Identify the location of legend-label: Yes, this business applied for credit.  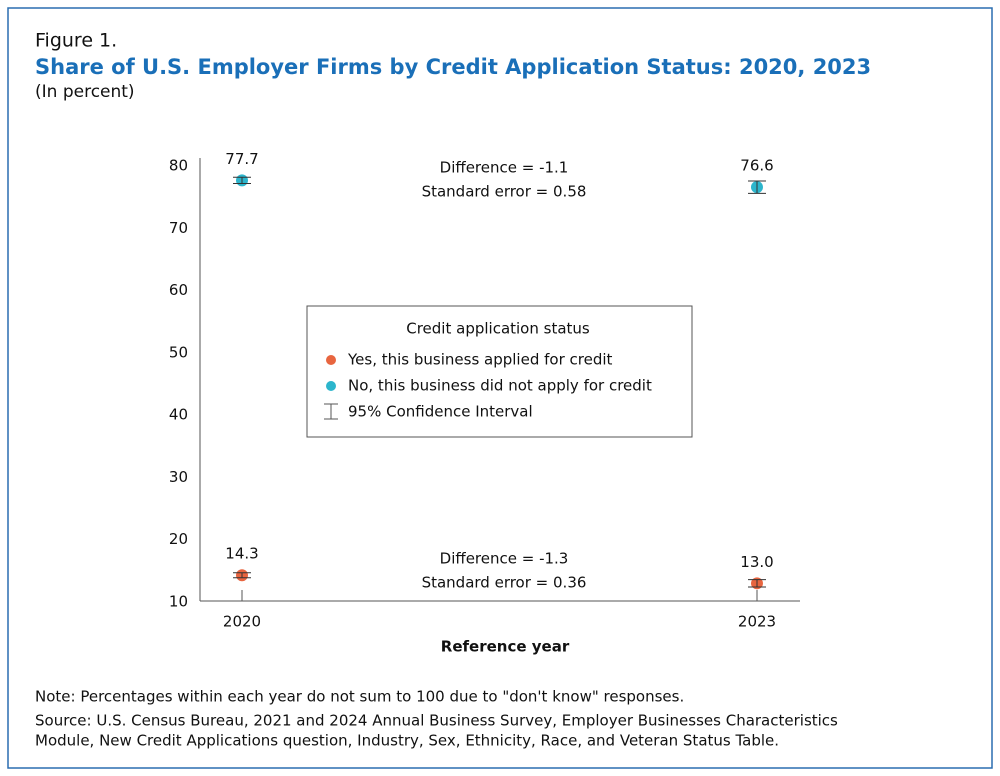
(480, 360).